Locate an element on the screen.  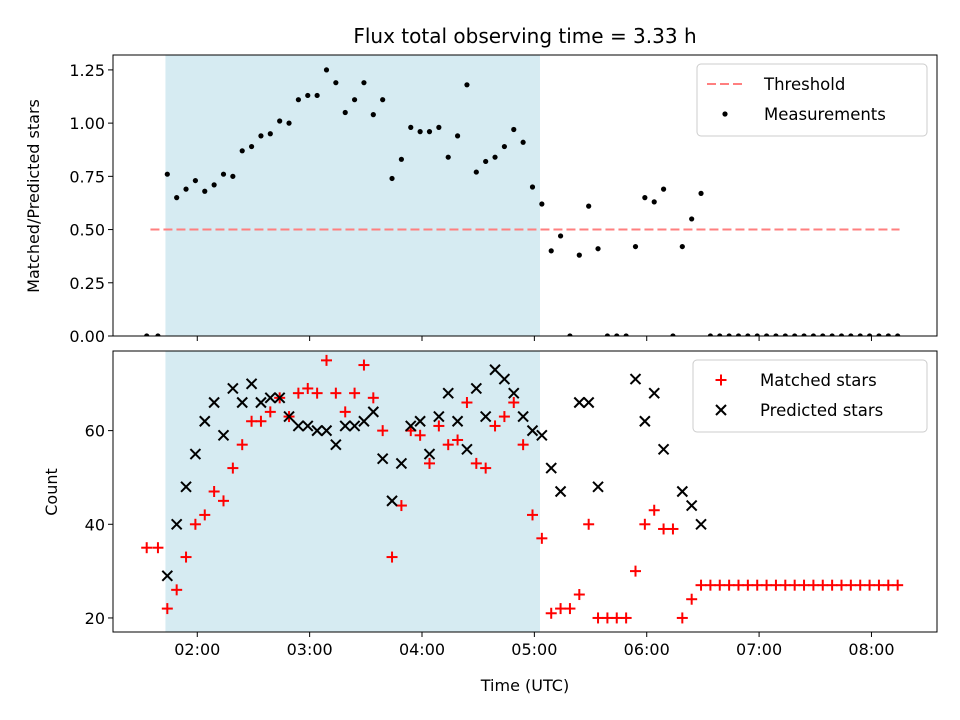
y-tick-label: 40 is located at coordinates (95, 524).